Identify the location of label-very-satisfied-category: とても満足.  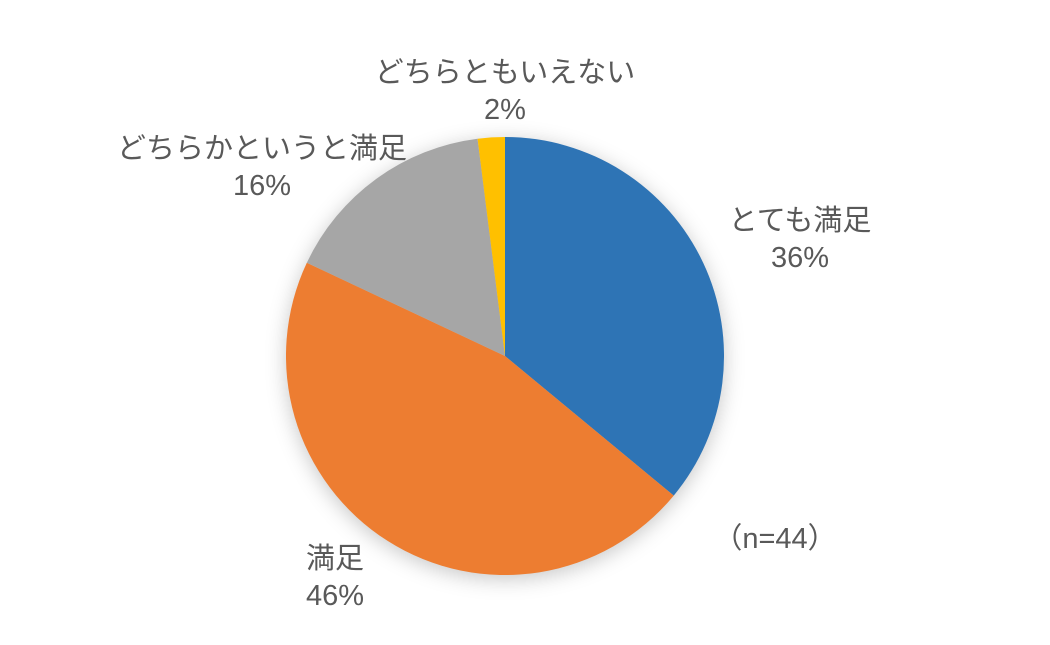
(800, 221).